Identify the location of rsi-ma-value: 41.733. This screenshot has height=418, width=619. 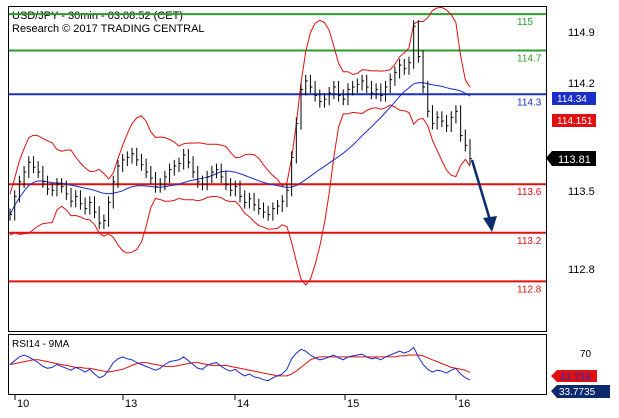
(575, 377).